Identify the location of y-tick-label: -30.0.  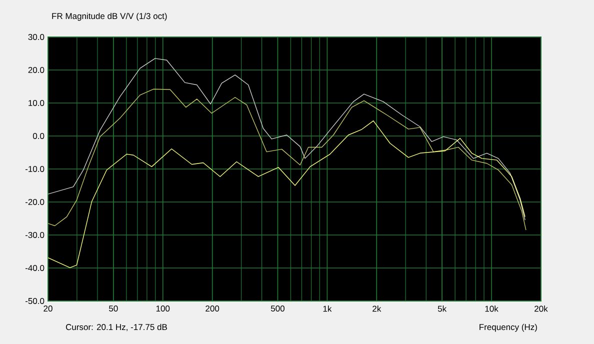
(34, 235).